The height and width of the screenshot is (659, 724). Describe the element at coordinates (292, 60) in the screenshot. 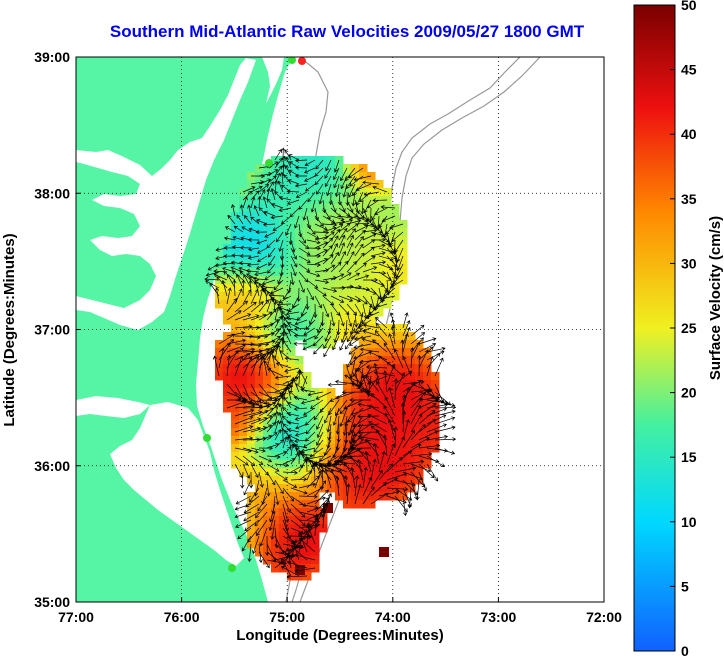

I see `station-marker` at that location.